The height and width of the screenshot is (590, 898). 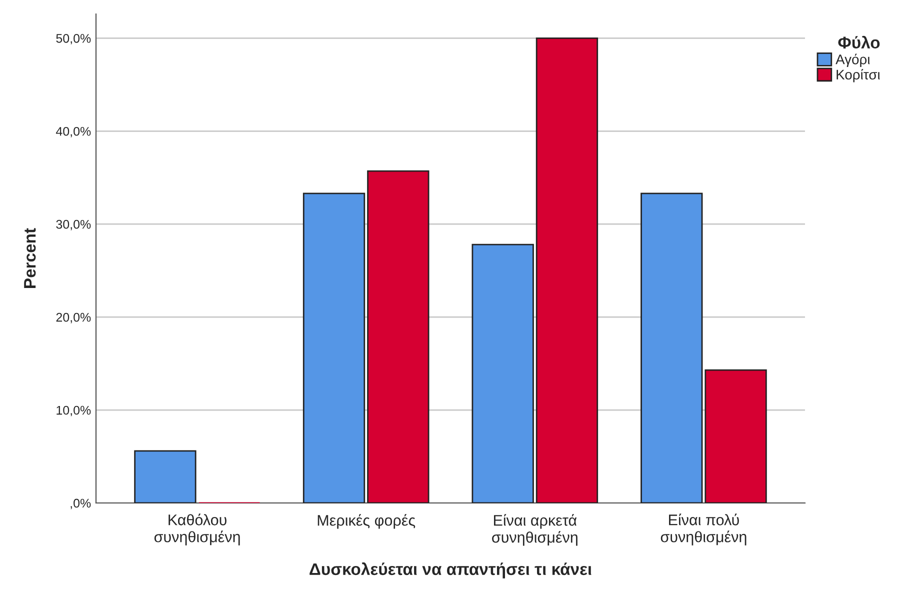 I want to click on y-tick-label: 40,0%, so click(x=73, y=132).